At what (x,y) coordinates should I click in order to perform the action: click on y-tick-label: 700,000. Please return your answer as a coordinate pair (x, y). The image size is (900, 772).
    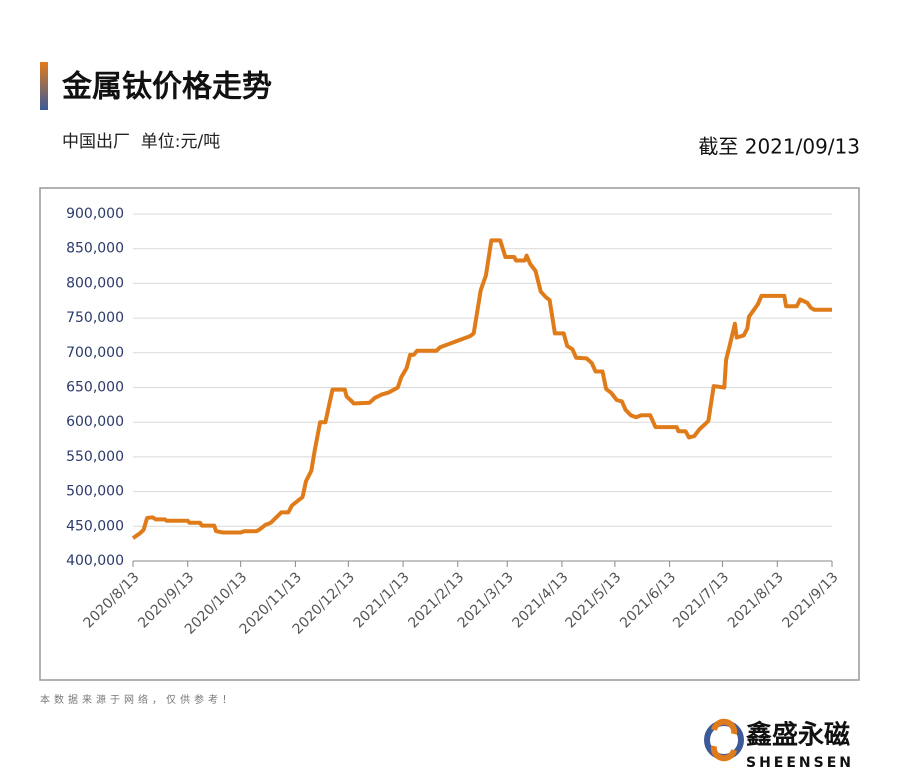
    Looking at the image, I should click on (95, 353).